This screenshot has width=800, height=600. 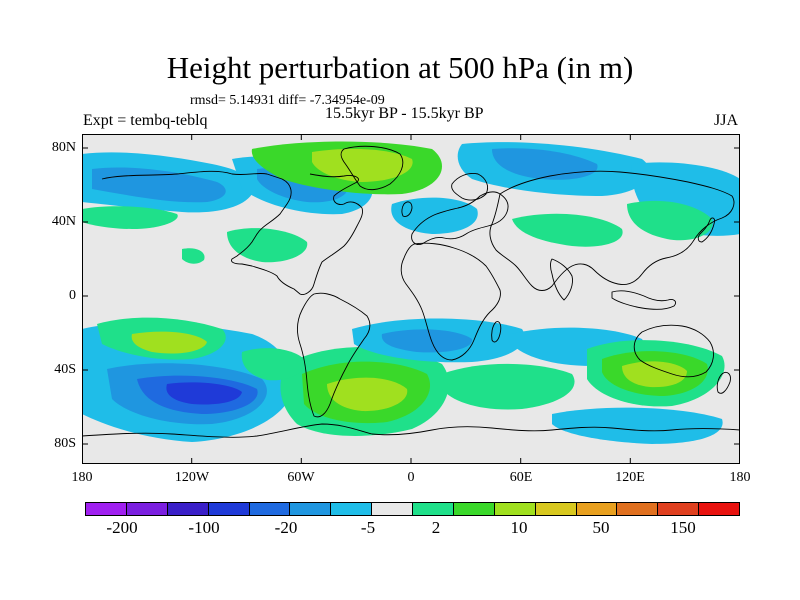 I want to click on lat-label-0: 0, so click(x=72, y=295).